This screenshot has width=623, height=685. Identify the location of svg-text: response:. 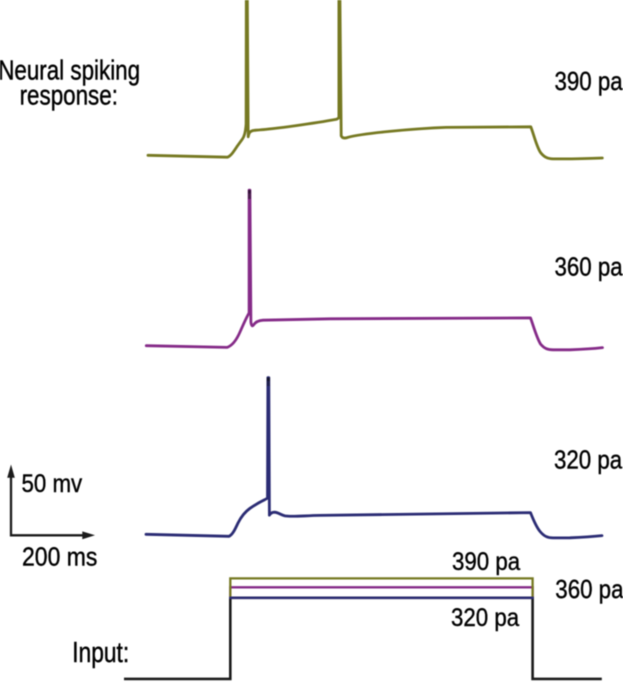
(69, 95).